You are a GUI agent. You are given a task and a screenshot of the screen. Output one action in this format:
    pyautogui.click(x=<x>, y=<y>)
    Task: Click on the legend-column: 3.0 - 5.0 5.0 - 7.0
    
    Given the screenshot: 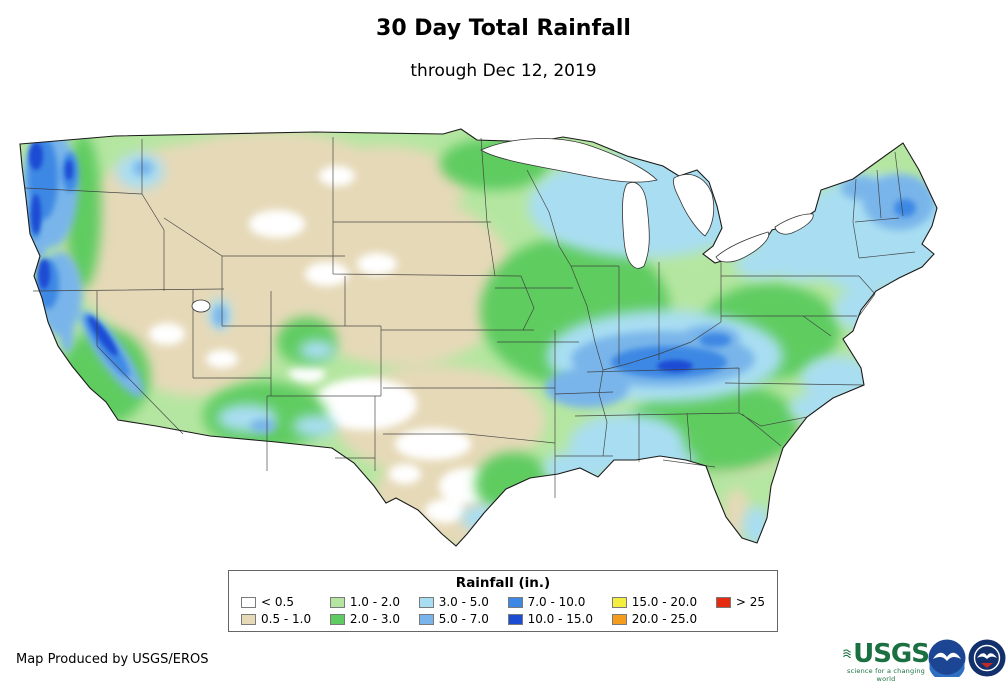 What is the action you would take?
    pyautogui.click(x=453, y=610)
    